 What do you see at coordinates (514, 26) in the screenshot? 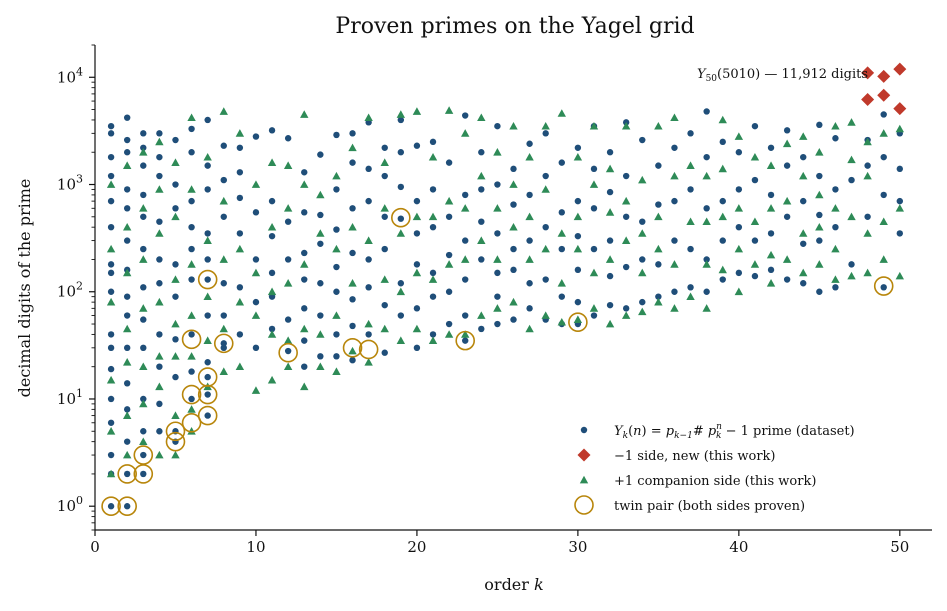
I see `chart-title: Proven primes on the Yagel grid` at bounding box center [514, 26].